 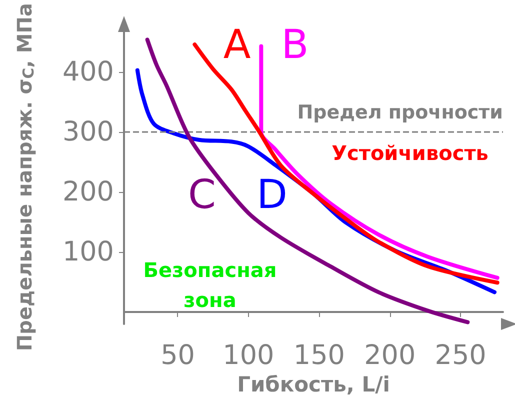 What do you see at coordinates (390, 355) in the screenshot?
I see `x-tick-label: 200` at bounding box center [390, 355].